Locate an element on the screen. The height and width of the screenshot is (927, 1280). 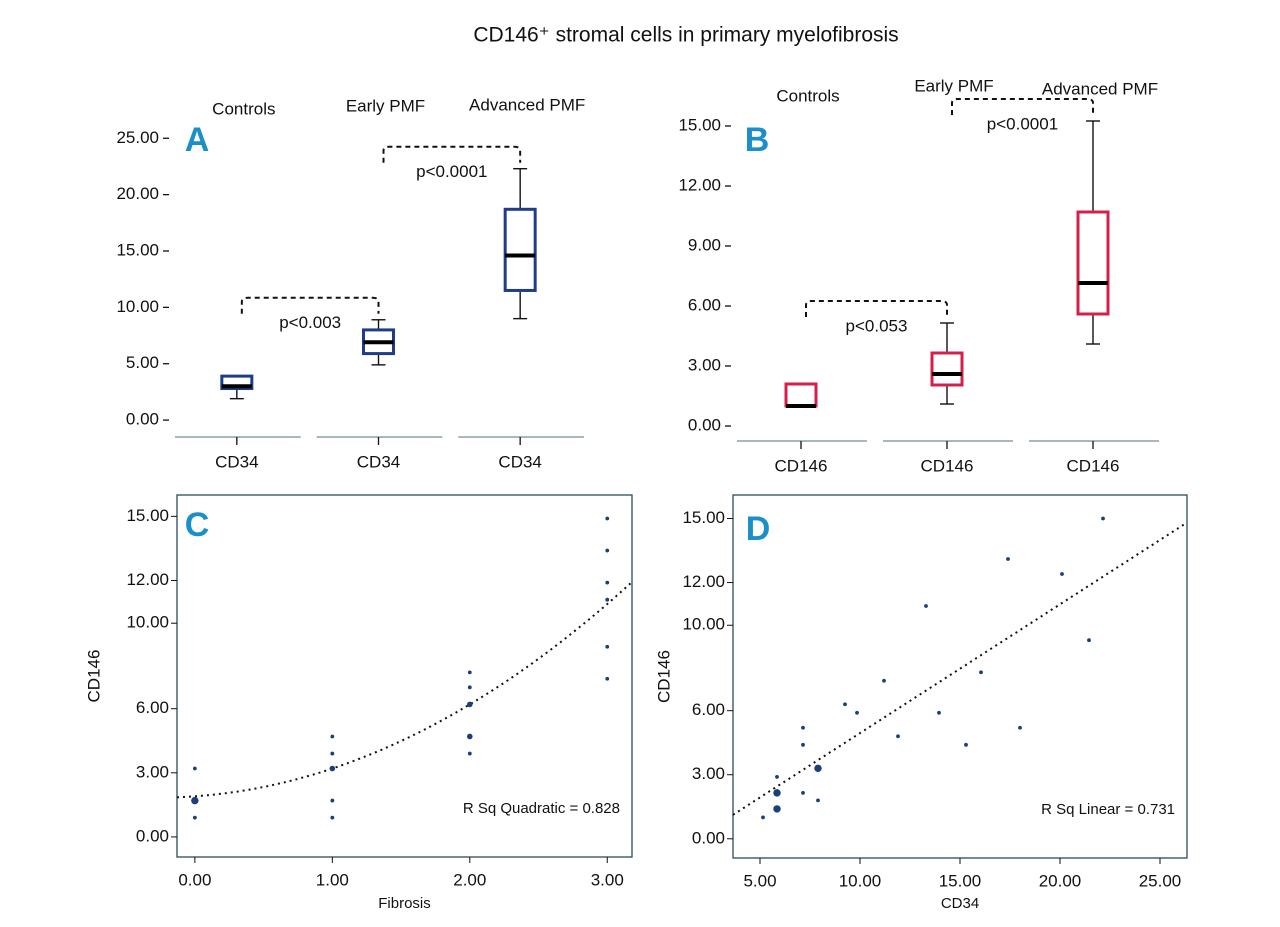
p-value: p<0.053 is located at coordinates (877, 325).